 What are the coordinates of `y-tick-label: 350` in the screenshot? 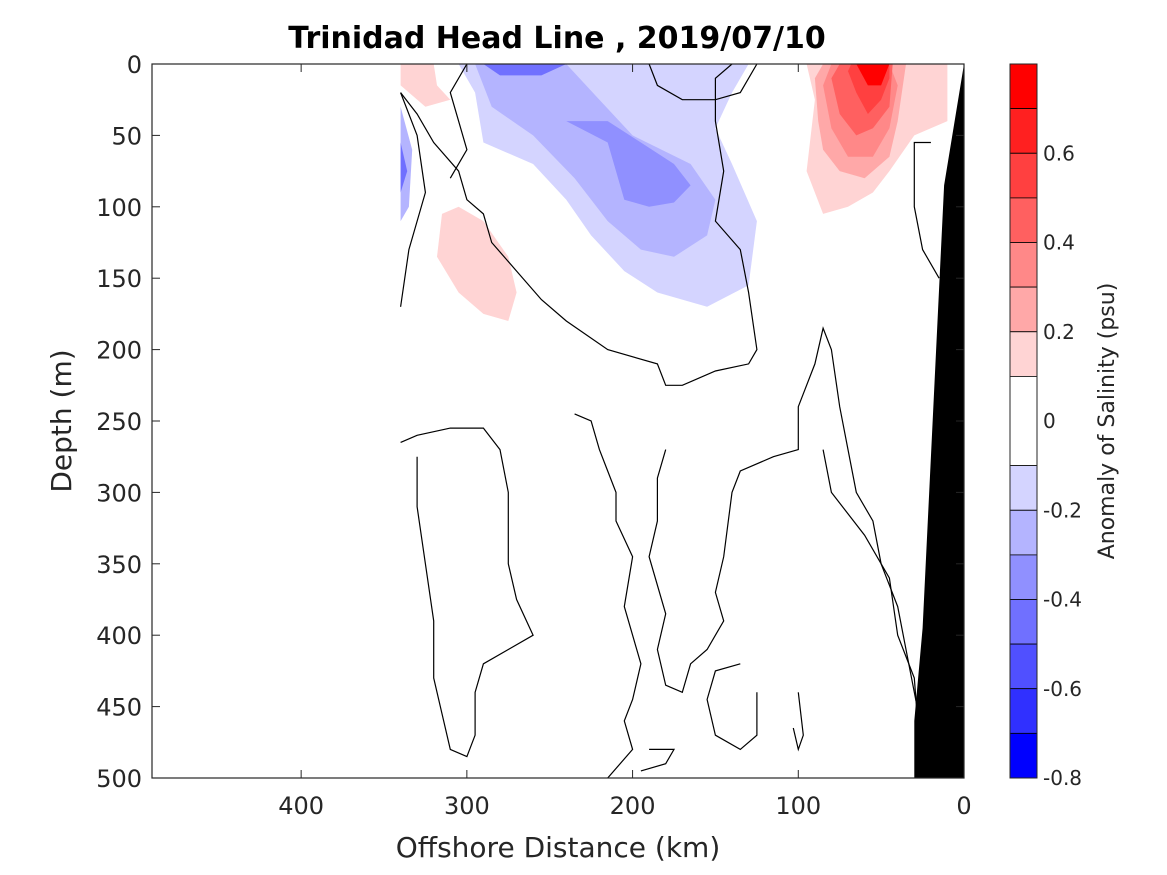 It's located at (119, 565).